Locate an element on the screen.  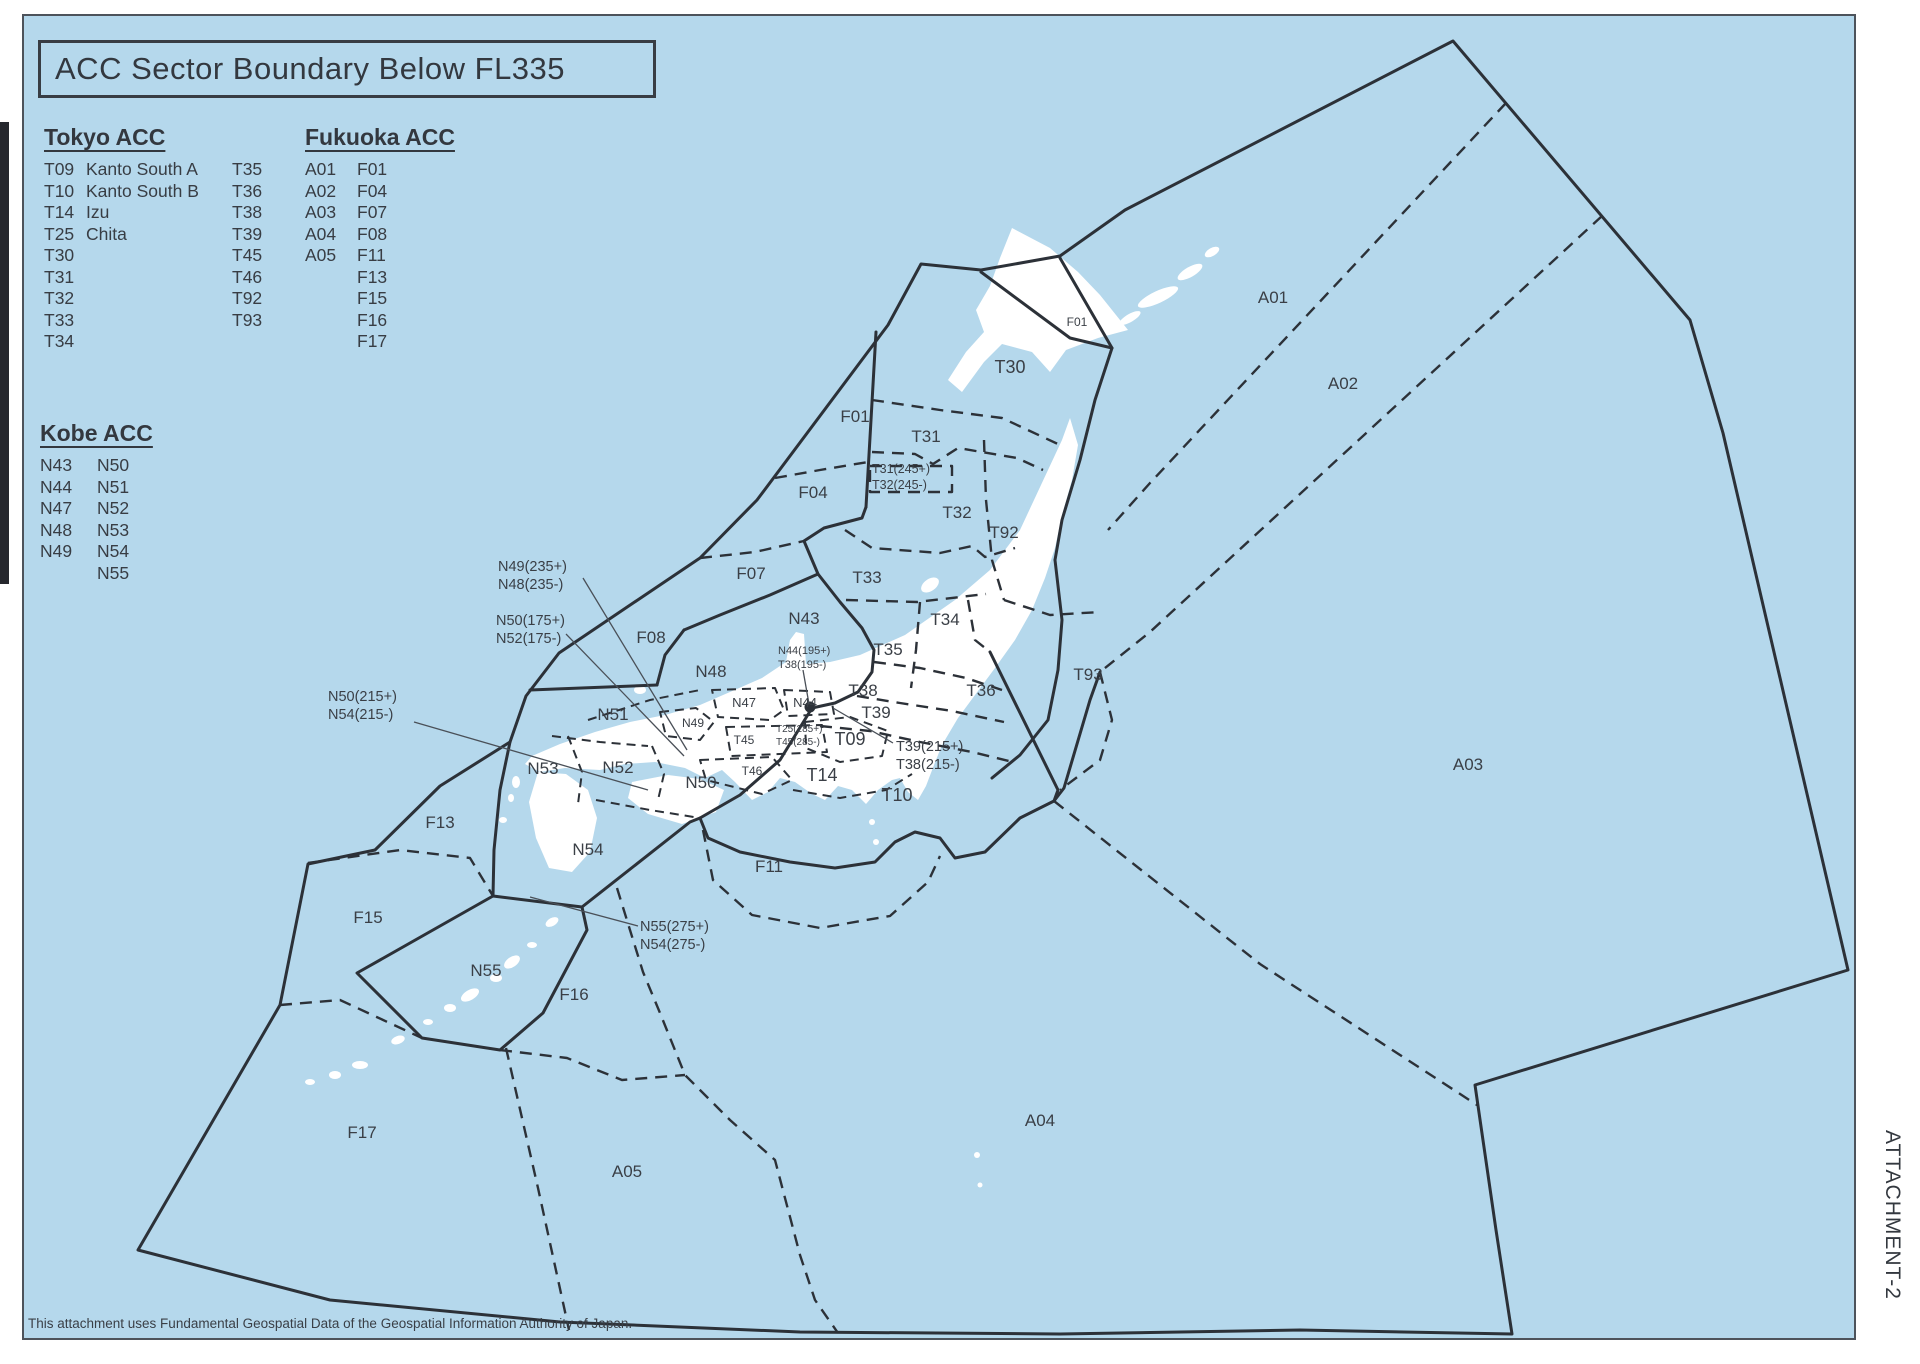
legend-entry: T93 is located at coordinates (247, 319).